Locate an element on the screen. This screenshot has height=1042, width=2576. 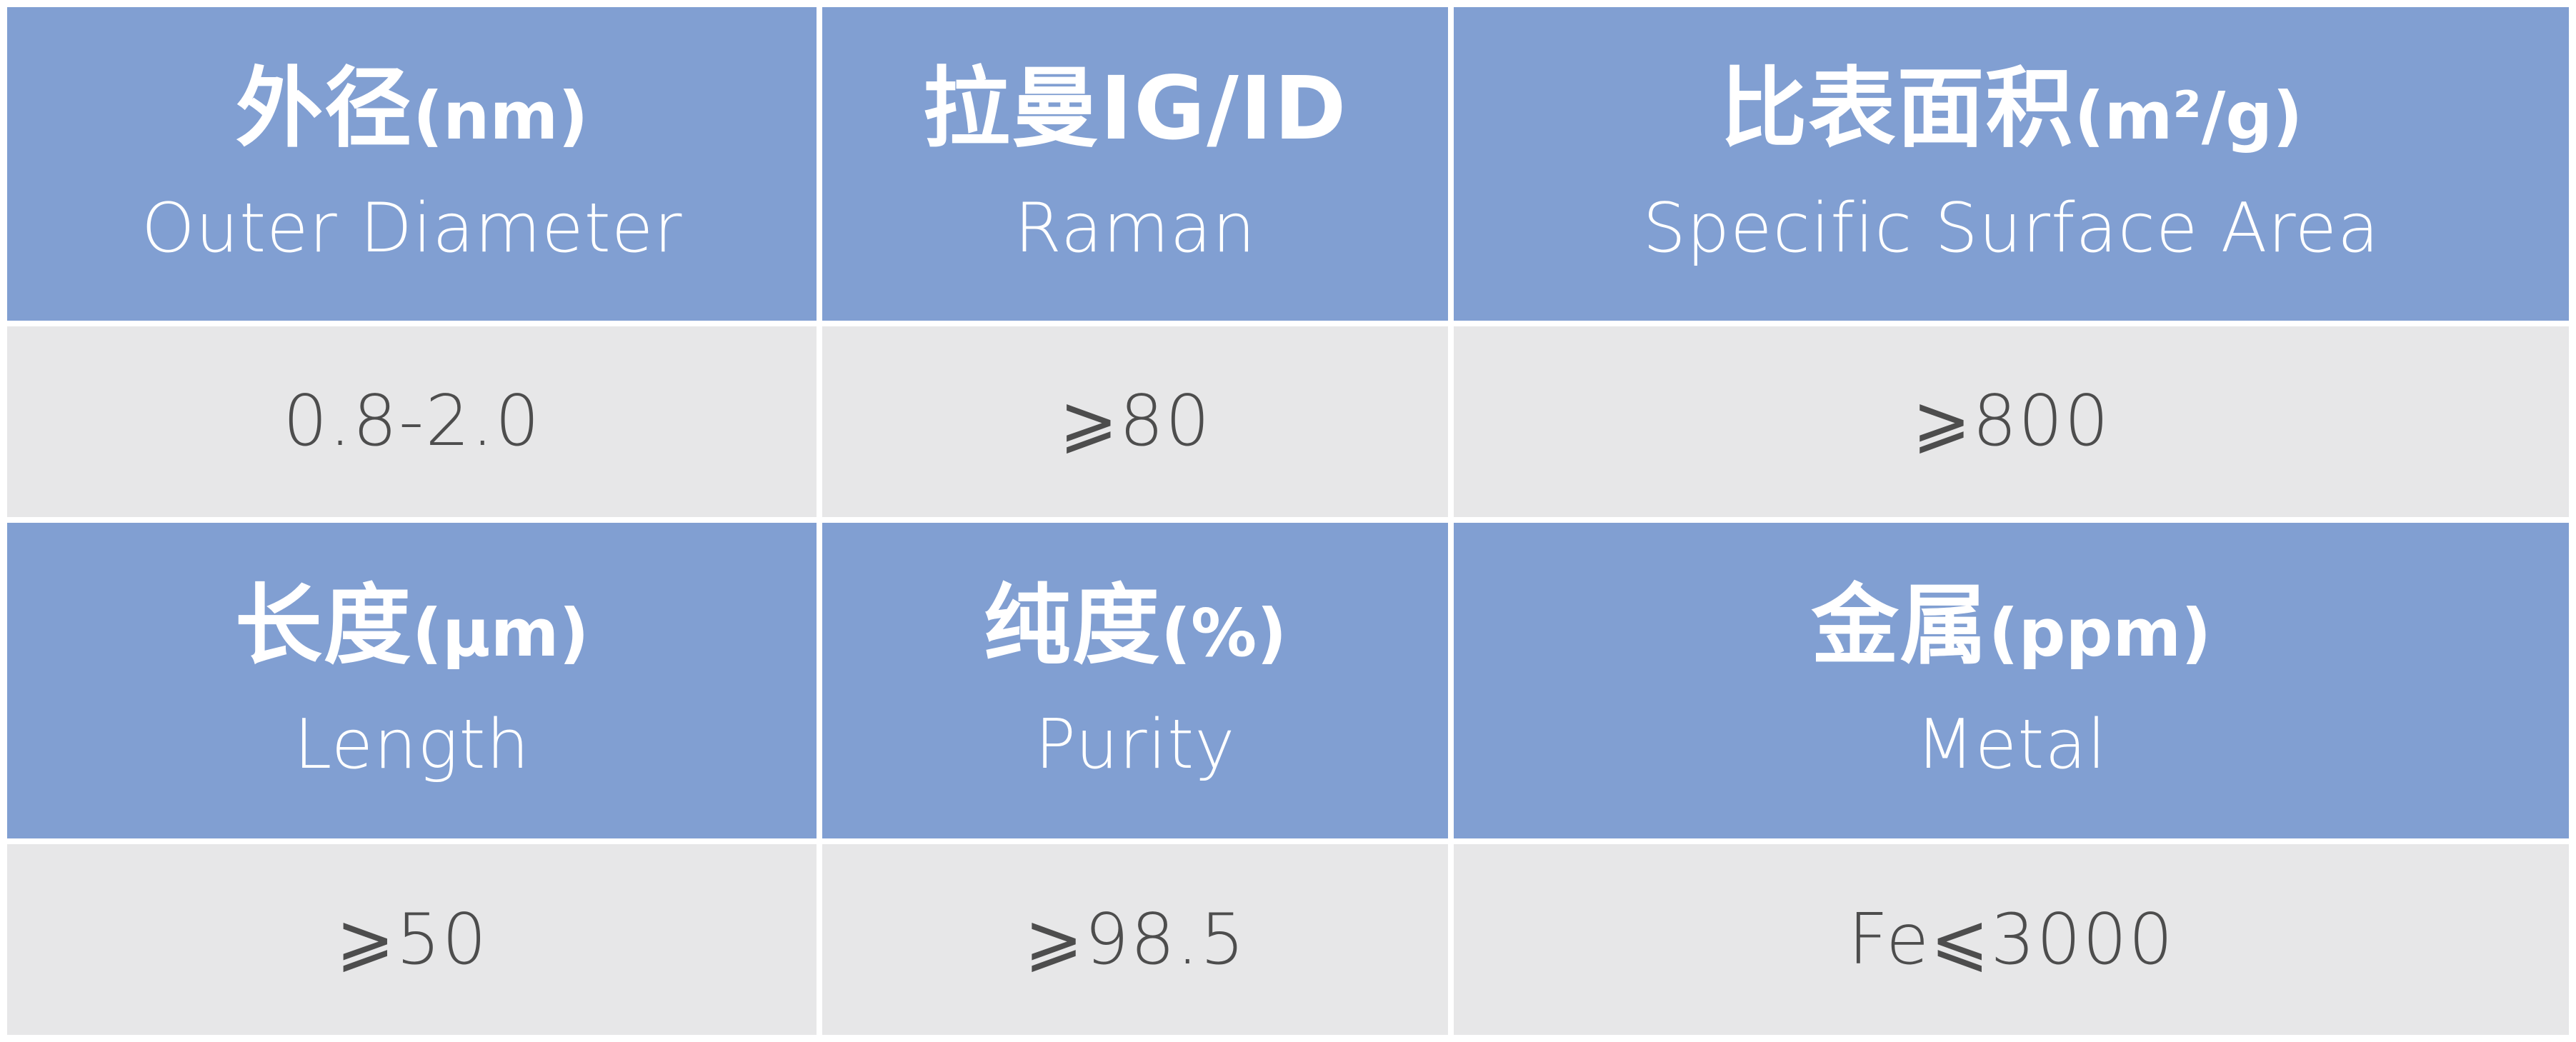
header-cell-specific-surface-area: 比表面积(m²/g) Specific Surface Area is located at coordinates (2011, 164).